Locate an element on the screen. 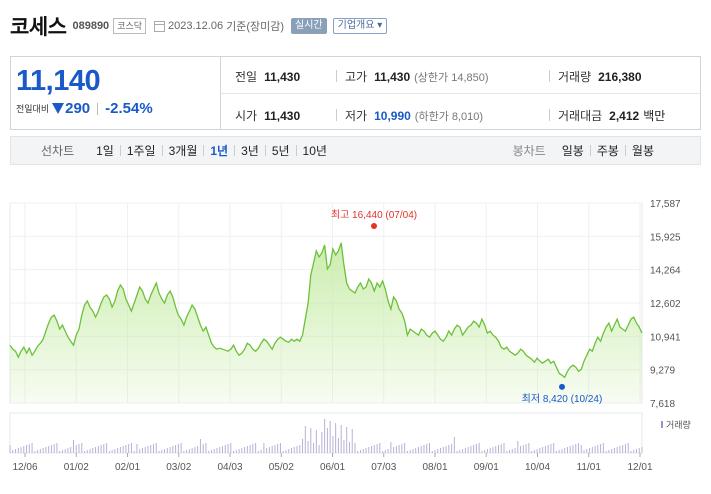  price-change: 전일대비 290 -2.54% is located at coordinates (84, 108).